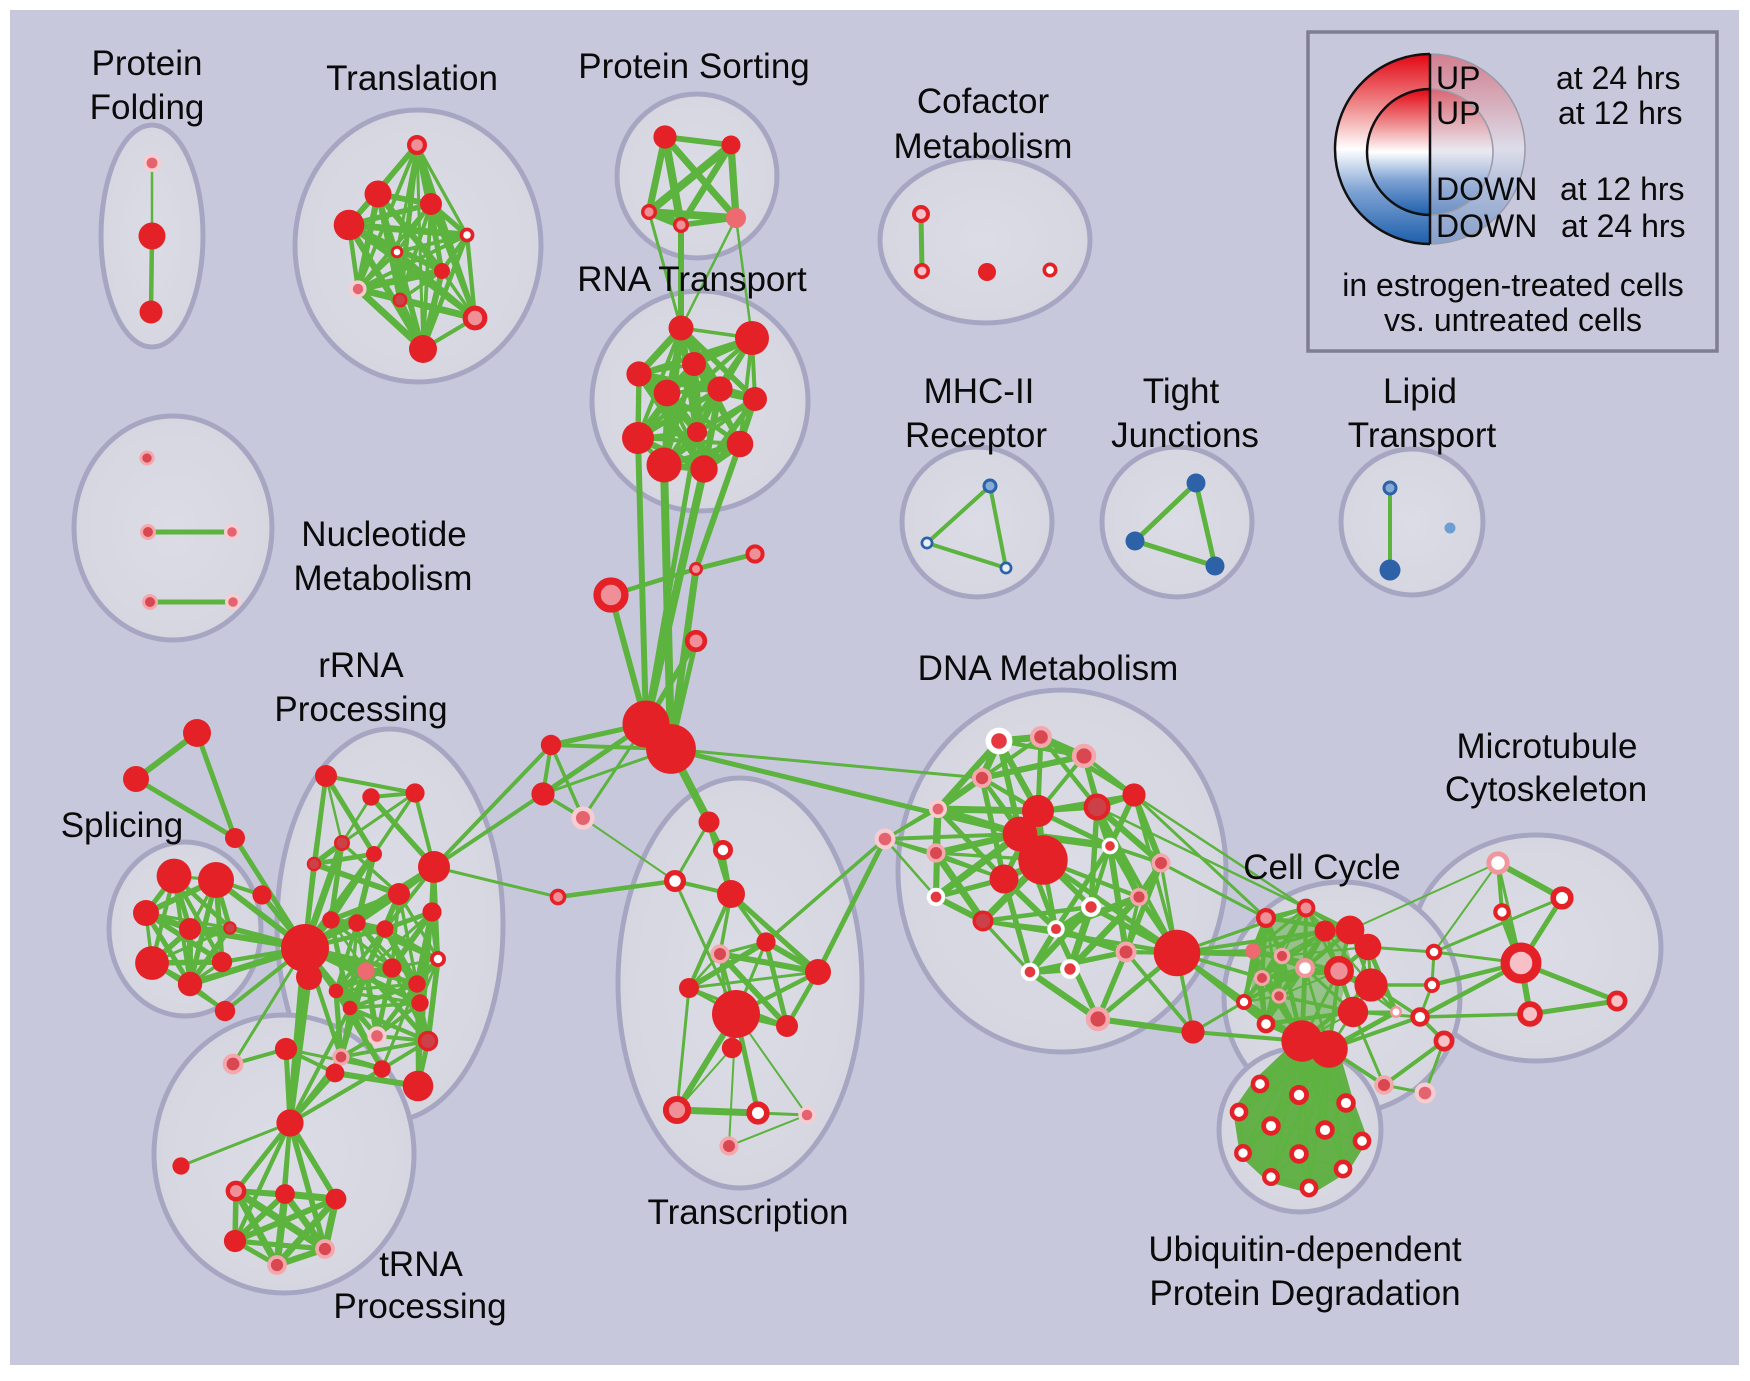  I want to click on svg-text: Protein, so click(147, 63).